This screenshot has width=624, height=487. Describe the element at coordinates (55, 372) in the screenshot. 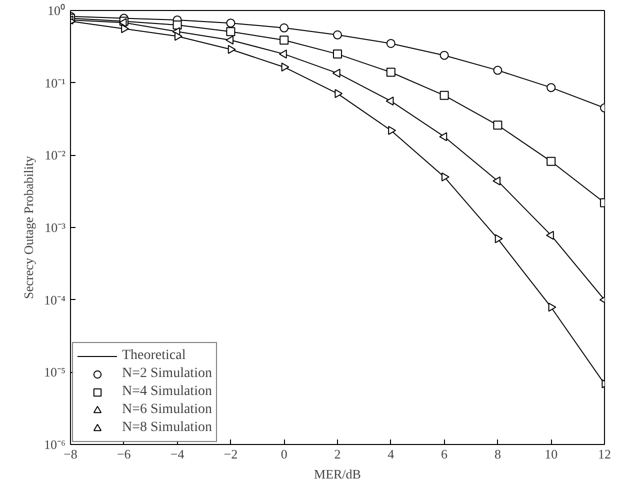

I see `y-tick-label: 10⁻⁵` at that location.